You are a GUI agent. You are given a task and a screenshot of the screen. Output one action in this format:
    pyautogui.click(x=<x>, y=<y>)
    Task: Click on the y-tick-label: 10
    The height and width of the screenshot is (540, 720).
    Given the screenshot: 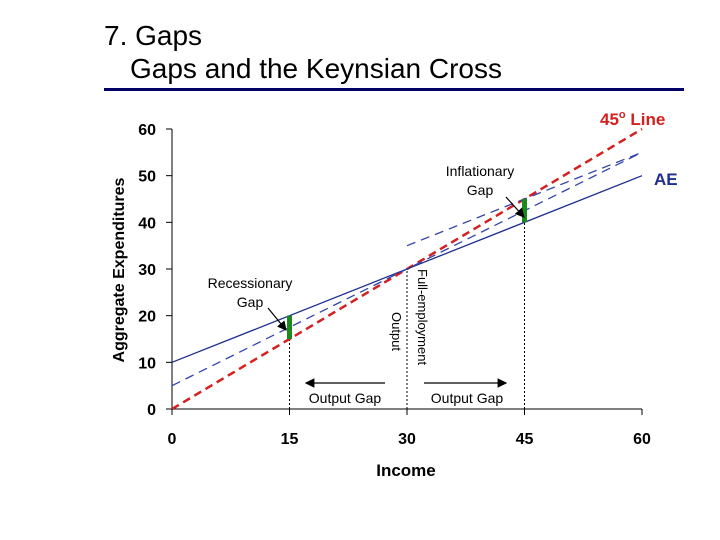 What is the action you would take?
    pyautogui.click(x=147, y=363)
    